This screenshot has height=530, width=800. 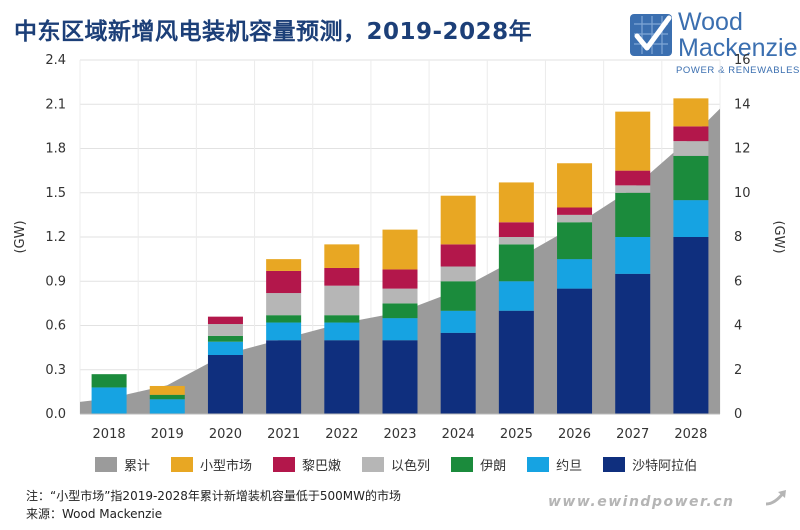 I want to click on x-tick-label: 2023, so click(x=399, y=434).